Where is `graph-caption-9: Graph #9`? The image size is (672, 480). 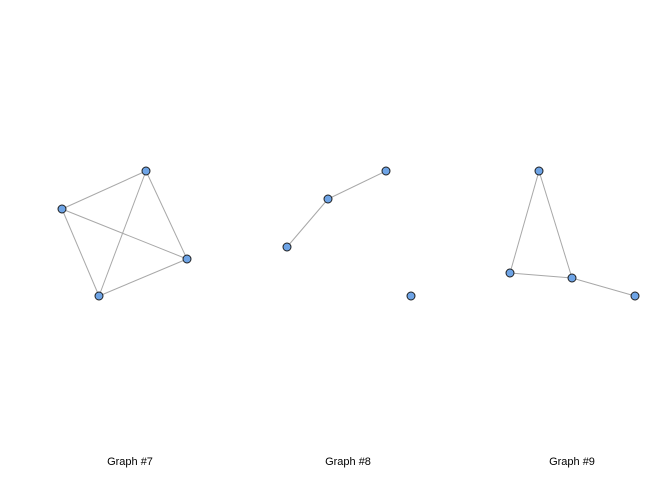
graph-caption-9: Graph #9 is located at coordinates (572, 462).